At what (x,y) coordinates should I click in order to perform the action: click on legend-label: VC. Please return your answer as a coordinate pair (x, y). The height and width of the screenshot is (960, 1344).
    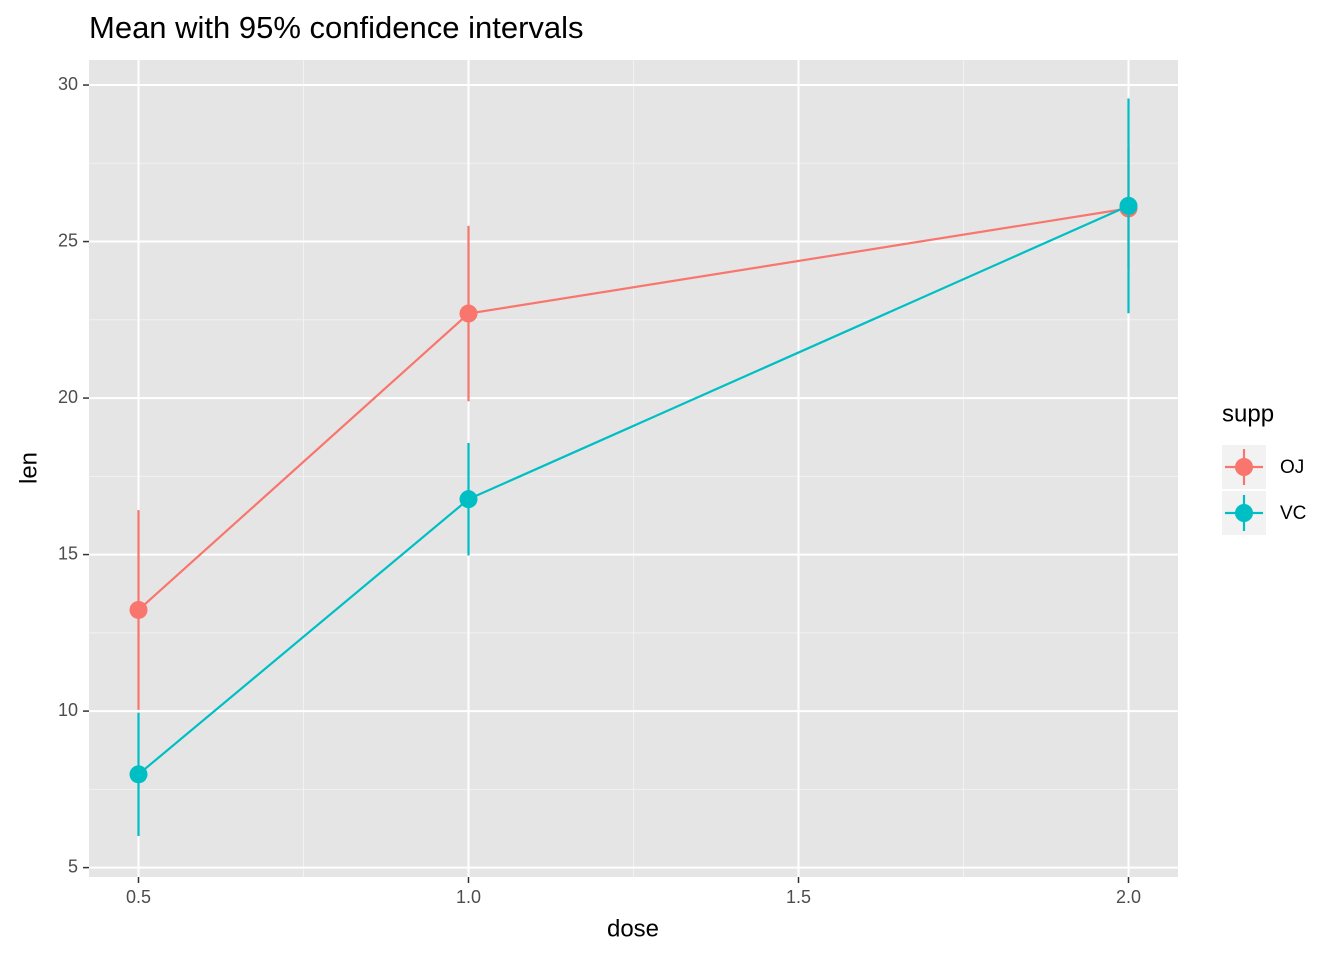
    Looking at the image, I should click on (1293, 513).